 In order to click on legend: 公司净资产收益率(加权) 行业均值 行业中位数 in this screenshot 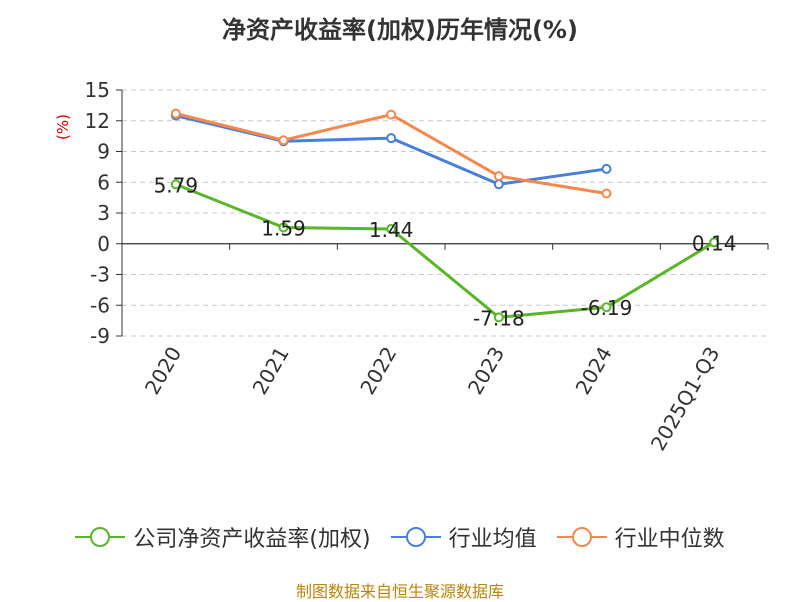, I will do `click(400, 537)`.